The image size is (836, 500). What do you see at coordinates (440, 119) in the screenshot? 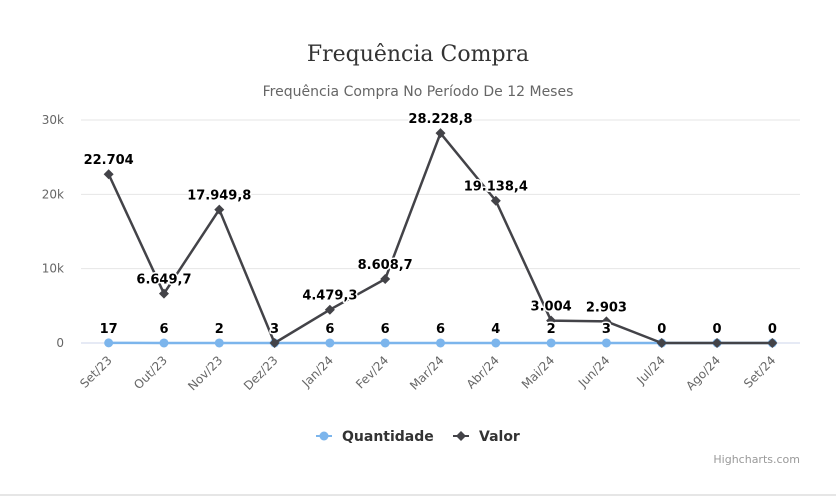
I see `data-label: 28.228,8` at bounding box center [440, 119].